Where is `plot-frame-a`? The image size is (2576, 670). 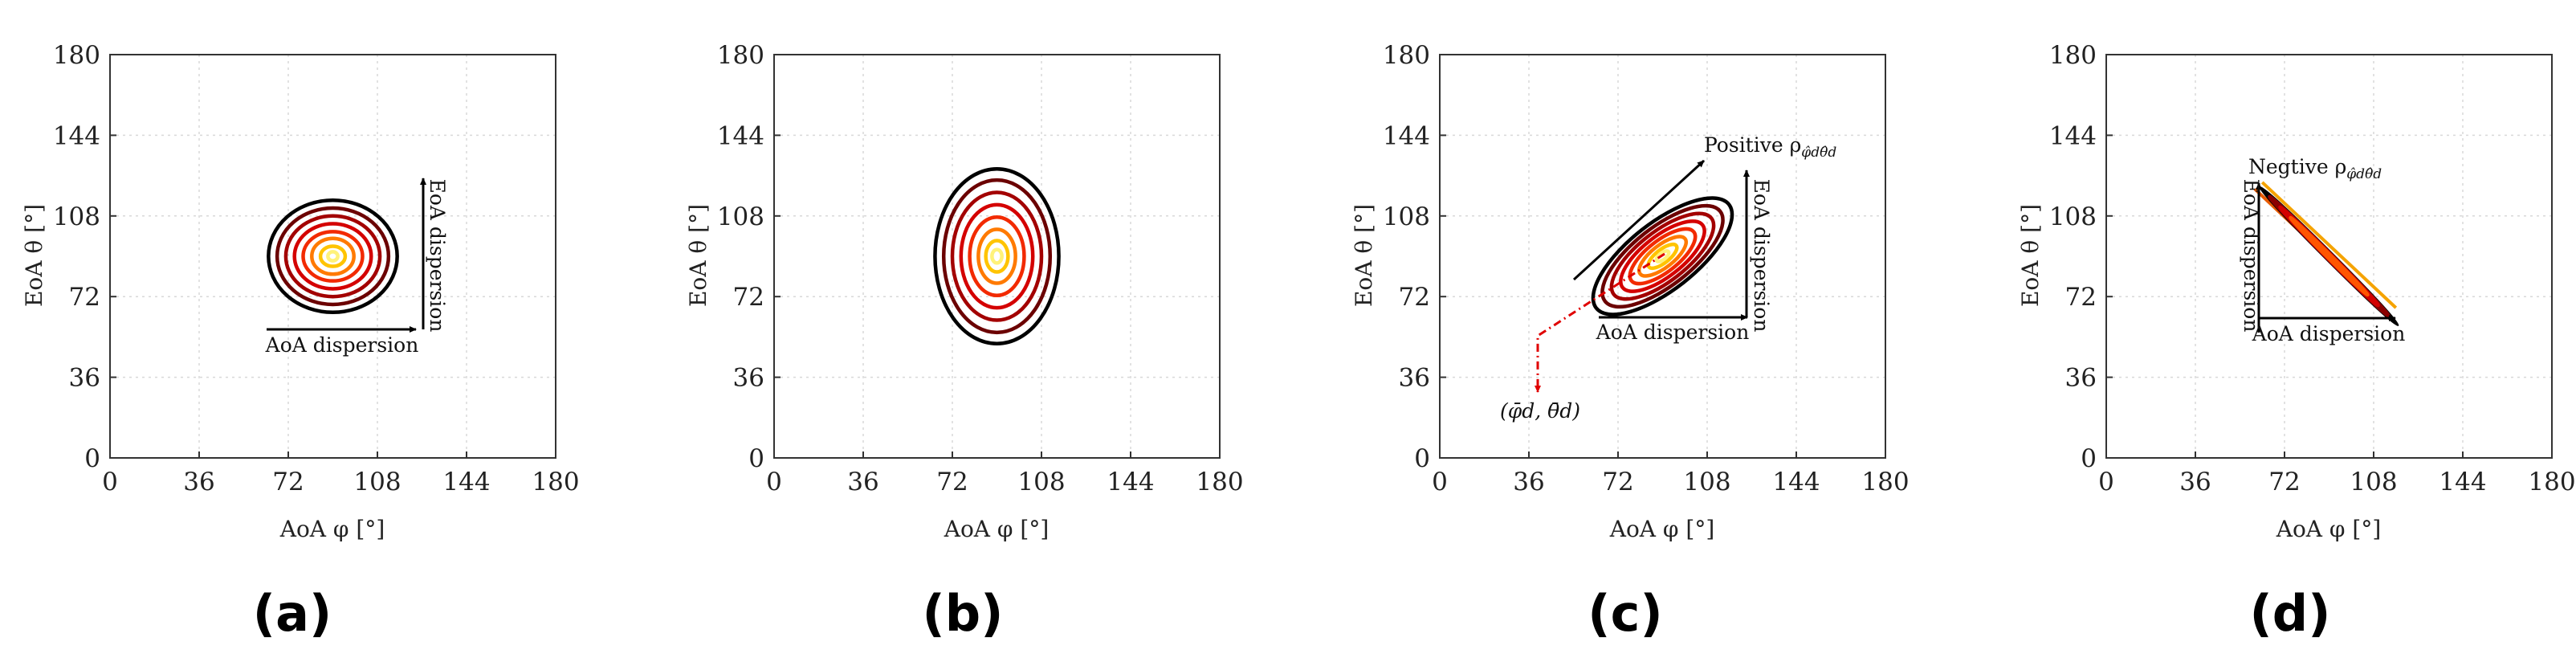 plot-frame-a is located at coordinates (332, 257).